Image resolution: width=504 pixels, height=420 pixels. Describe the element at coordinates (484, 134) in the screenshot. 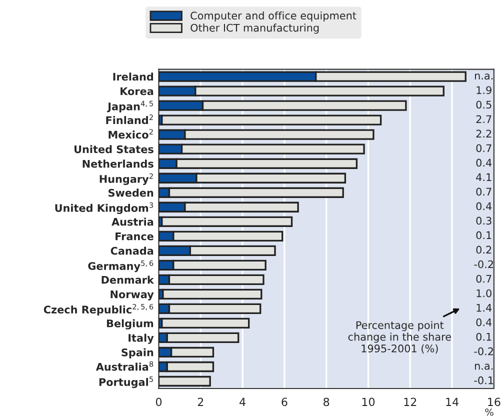

I see `annotation: 2.2` at that location.